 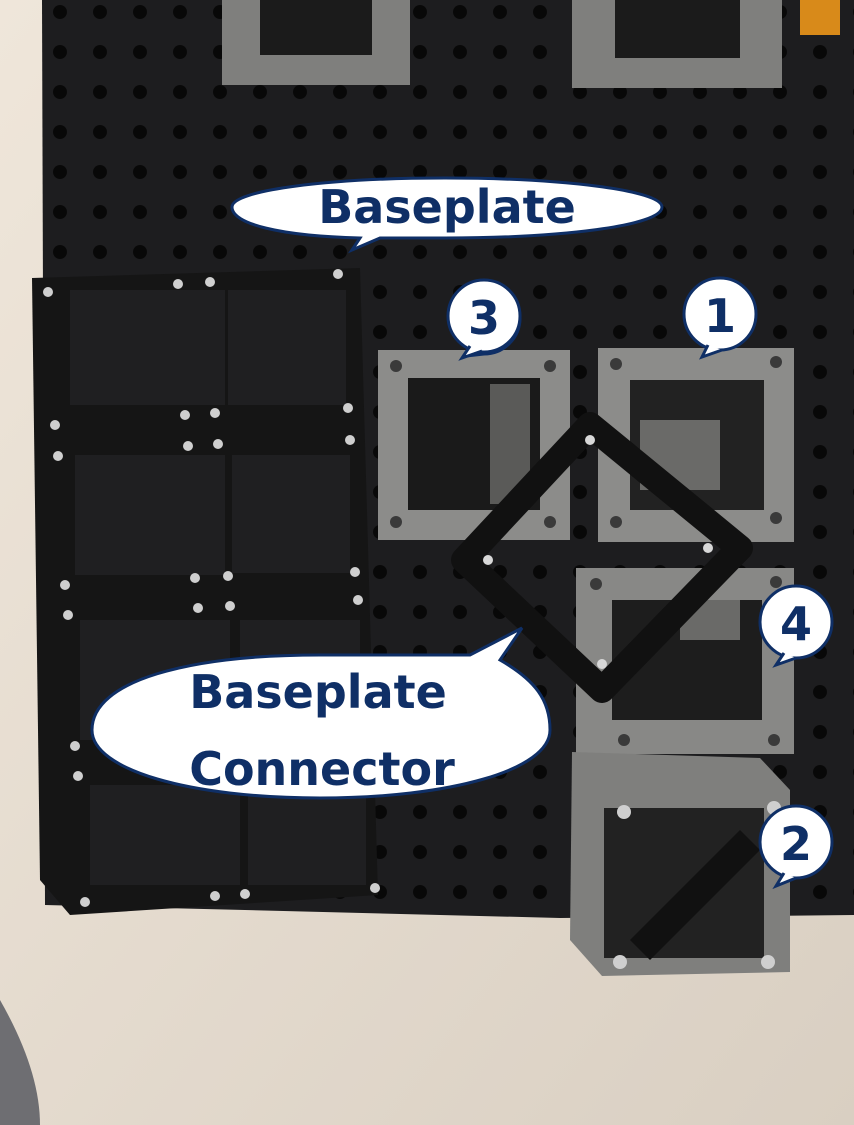 I want to click on callout-cube-1: 1, so click(x=720, y=318).